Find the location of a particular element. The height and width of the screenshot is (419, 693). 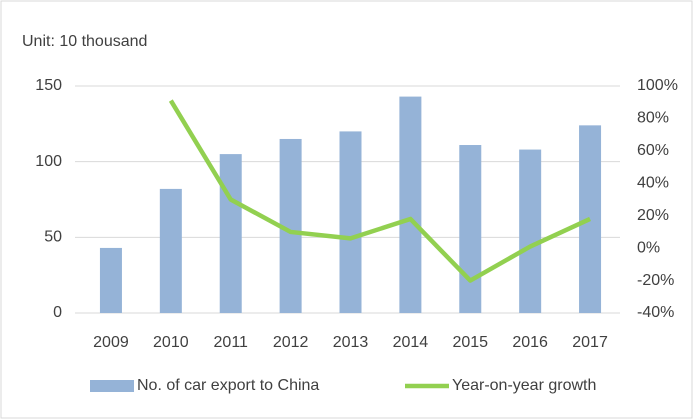

x-tick-label: 2017 is located at coordinates (590, 342).